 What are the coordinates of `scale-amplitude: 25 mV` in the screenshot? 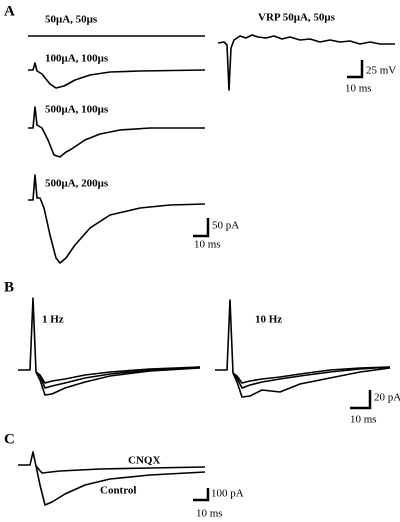 It's located at (381, 71).